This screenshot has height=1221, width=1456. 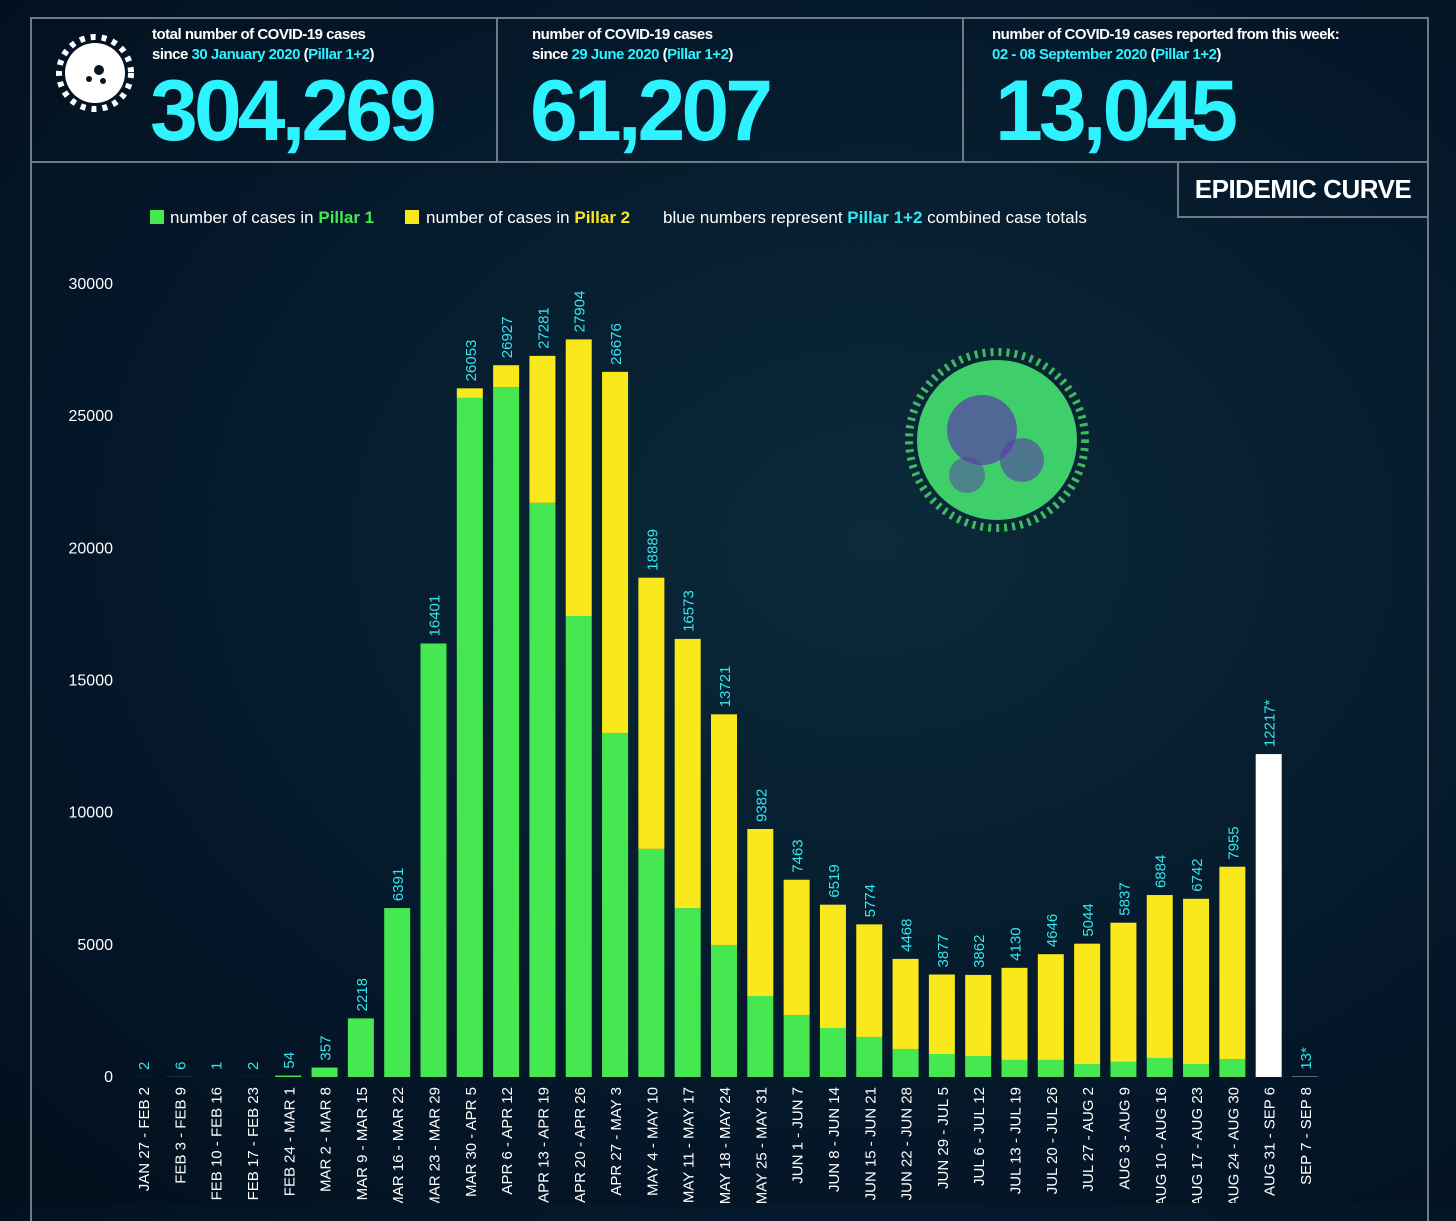 I want to click on total-label: 6884, so click(x=1161, y=871).